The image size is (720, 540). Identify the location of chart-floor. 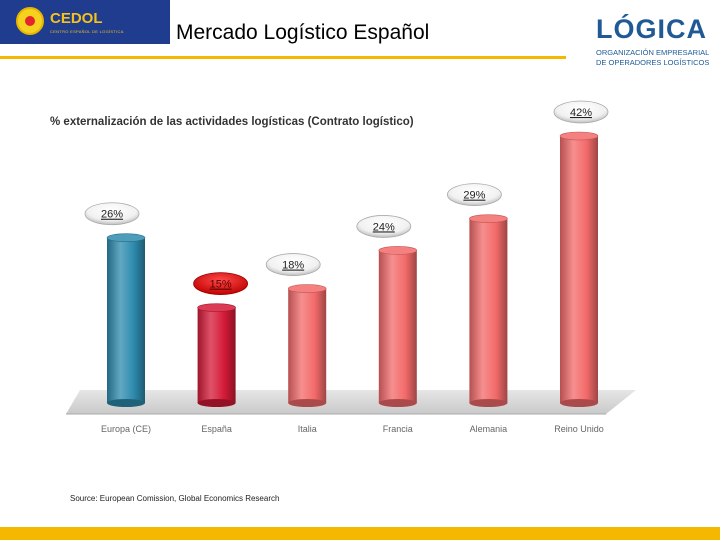
(351, 402).